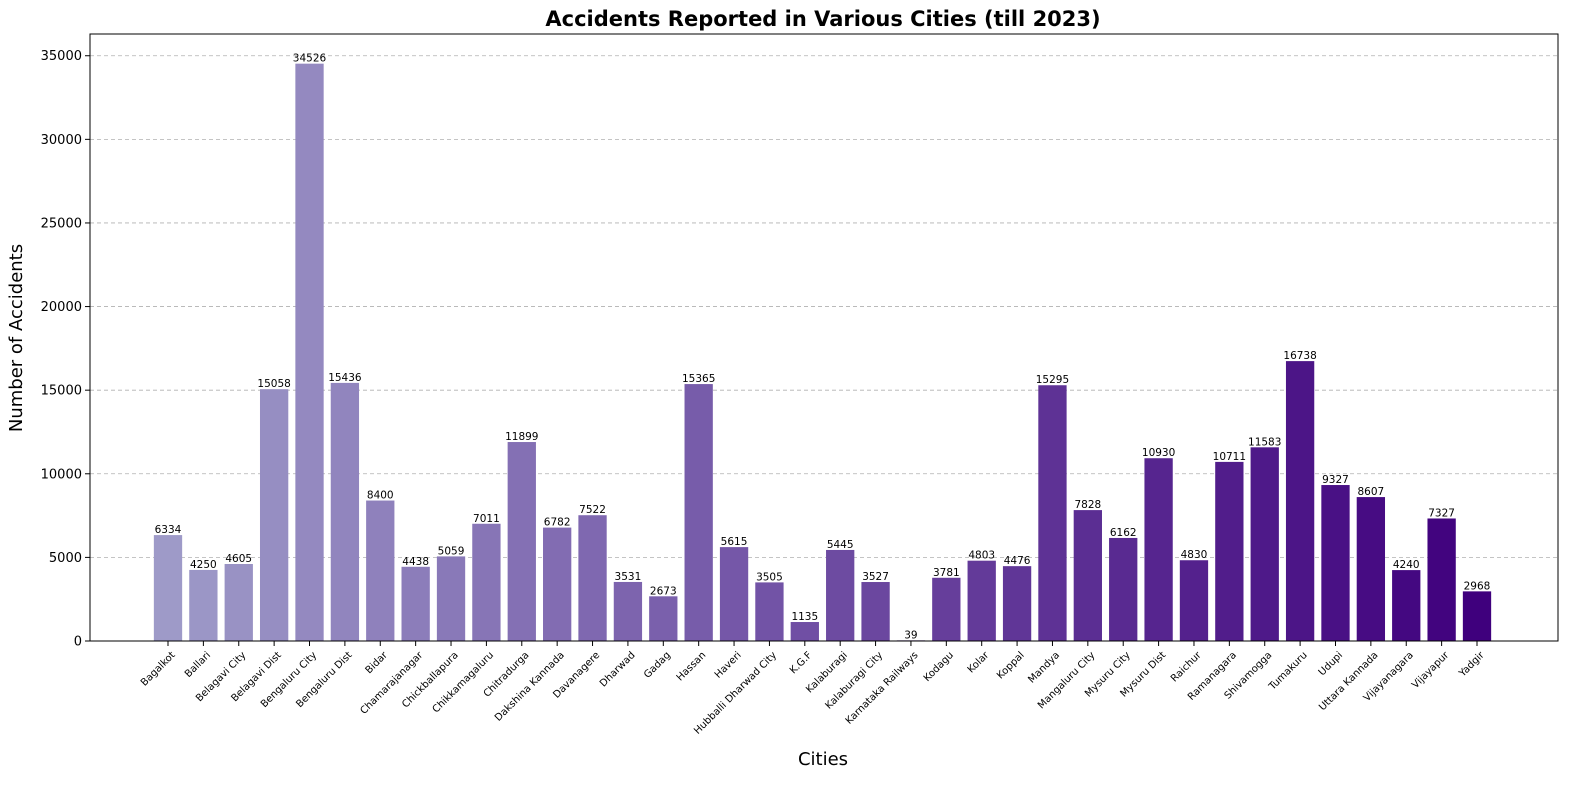 The height and width of the screenshot is (790, 1590). I want to click on x-tick-label: Hassan, so click(692, 667).